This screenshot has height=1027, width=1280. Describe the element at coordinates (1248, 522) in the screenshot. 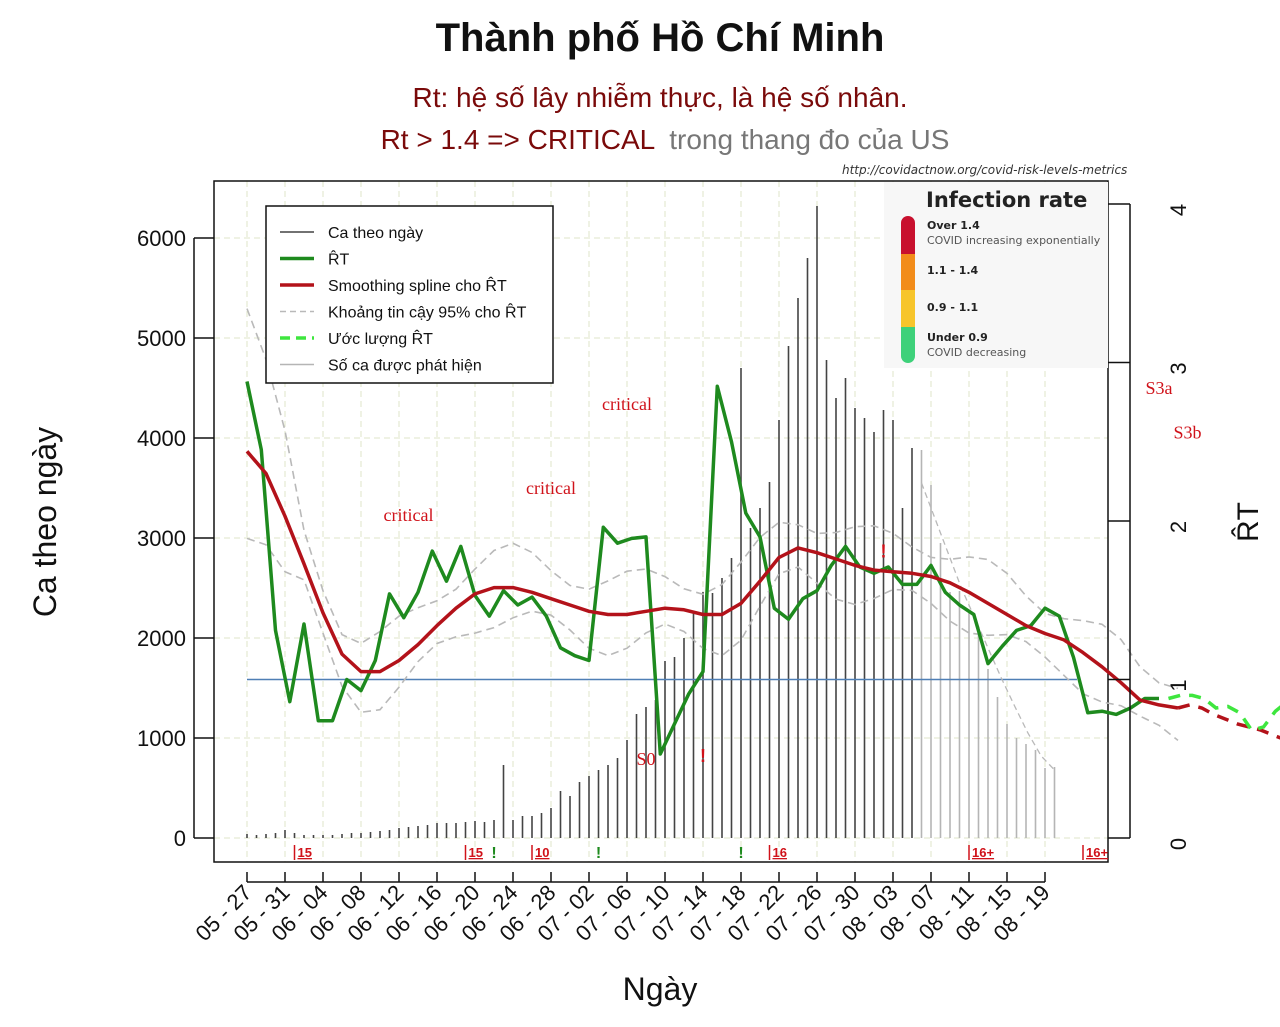

I see `y2-axis-label: R̂T` at that location.